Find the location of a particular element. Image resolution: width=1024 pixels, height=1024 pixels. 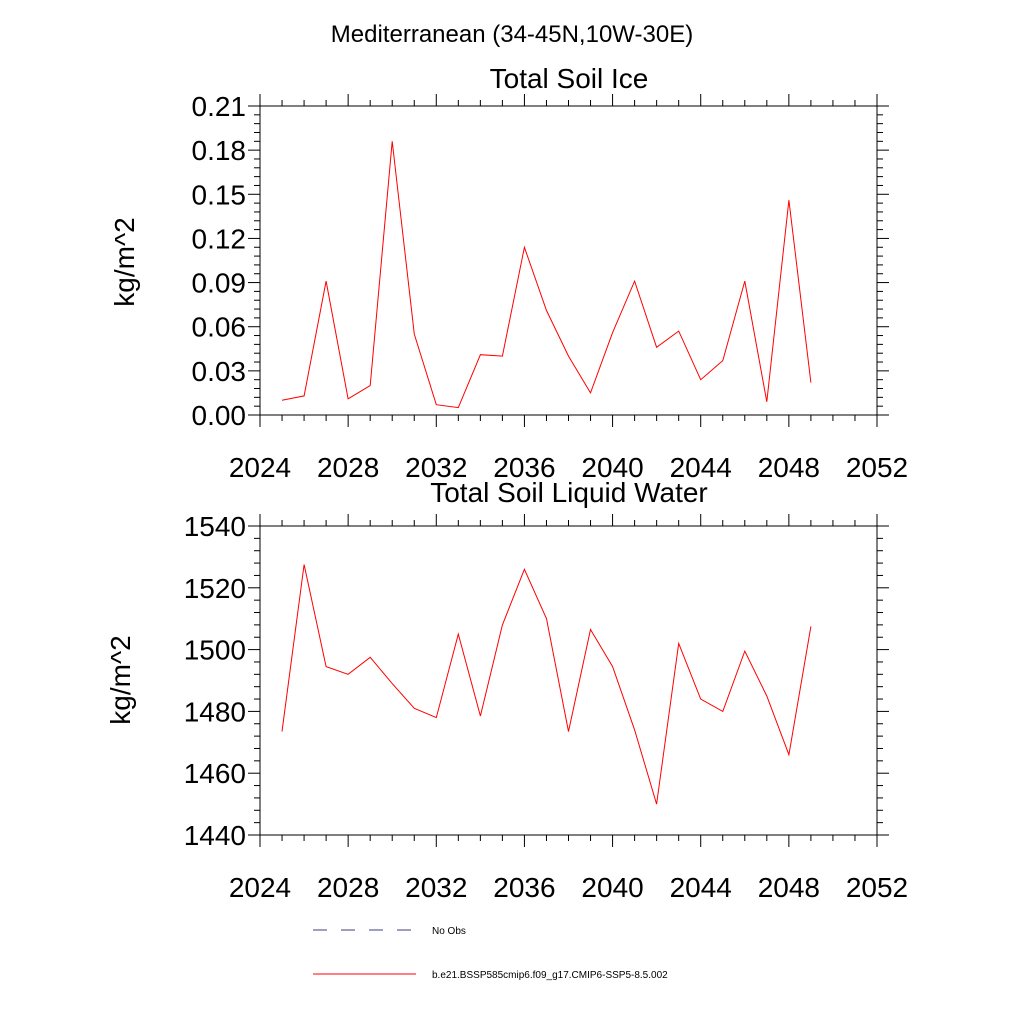

y-tick-label: 1520 is located at coordinates (215, 588).